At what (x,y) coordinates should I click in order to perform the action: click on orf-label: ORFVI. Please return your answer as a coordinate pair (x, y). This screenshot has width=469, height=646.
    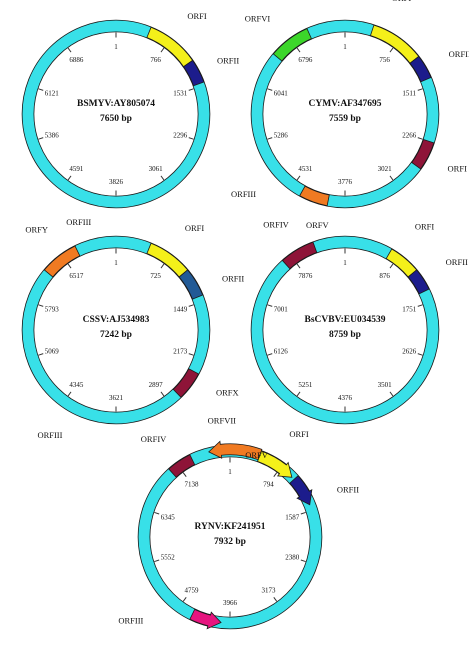
    Looking at the image, I should click on (258, 18).